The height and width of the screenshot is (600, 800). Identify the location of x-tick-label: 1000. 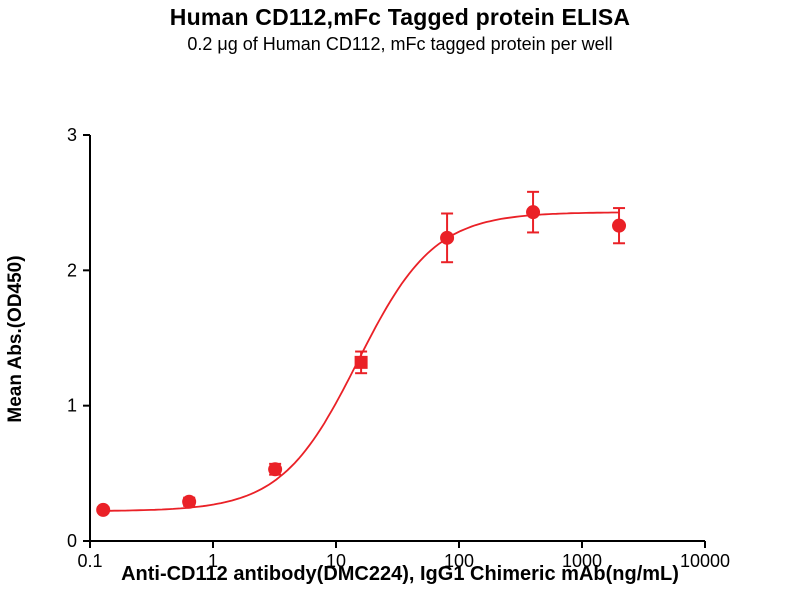
(582, 561).